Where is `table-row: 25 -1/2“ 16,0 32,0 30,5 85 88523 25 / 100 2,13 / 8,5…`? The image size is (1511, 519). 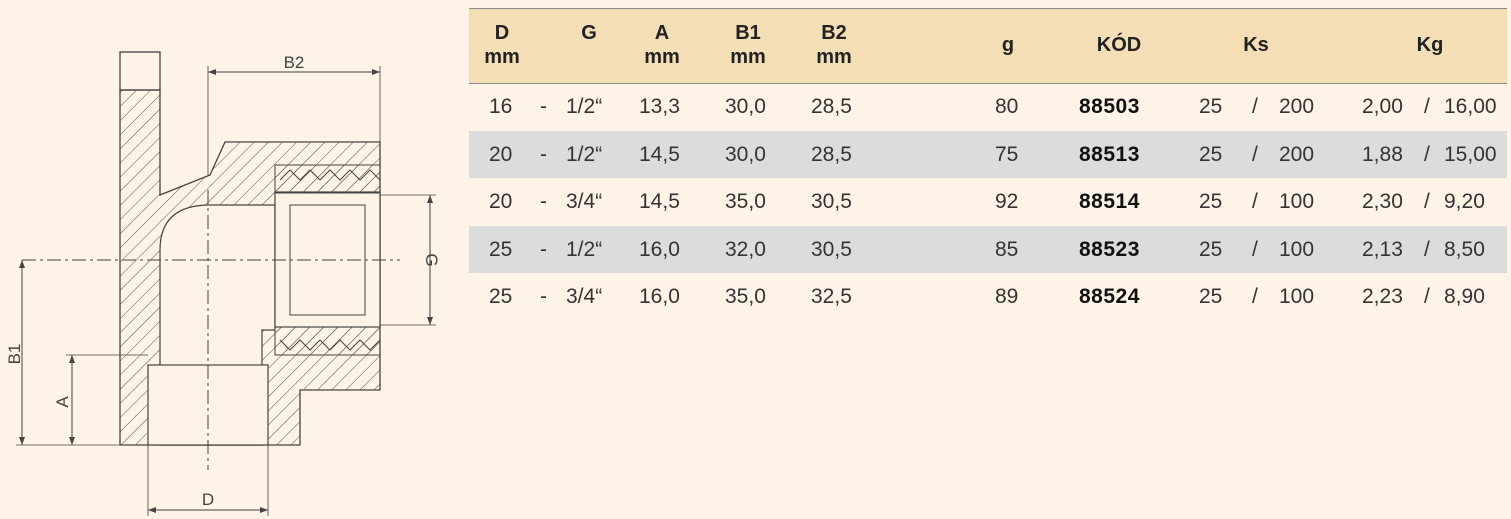
table-row: 25 -1/2“ 16,0 32,0 30,5 85 88523 25 / 100 2,13 / 8,5… is located at coordinates (988, 249).